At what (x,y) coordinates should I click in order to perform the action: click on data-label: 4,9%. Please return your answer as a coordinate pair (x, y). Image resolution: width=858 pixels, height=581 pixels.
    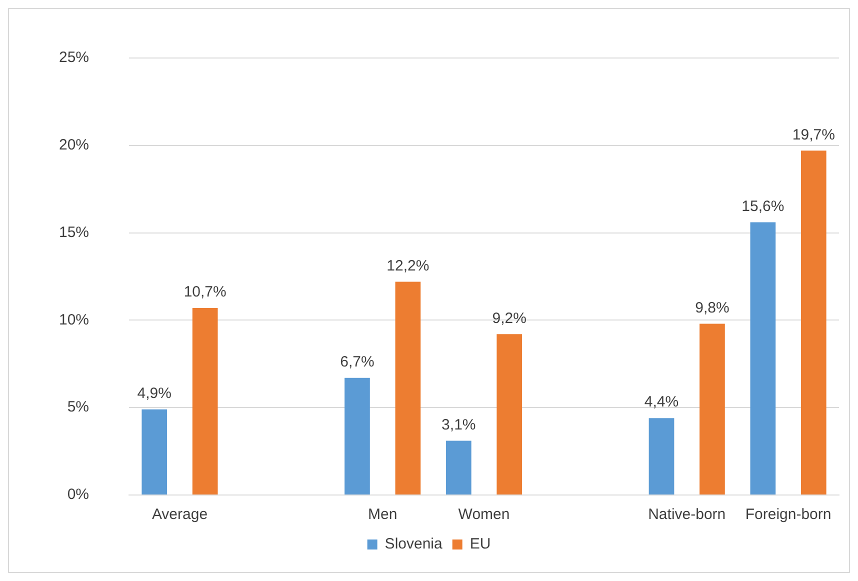
    Looking at the image, I should click on (154, 393).